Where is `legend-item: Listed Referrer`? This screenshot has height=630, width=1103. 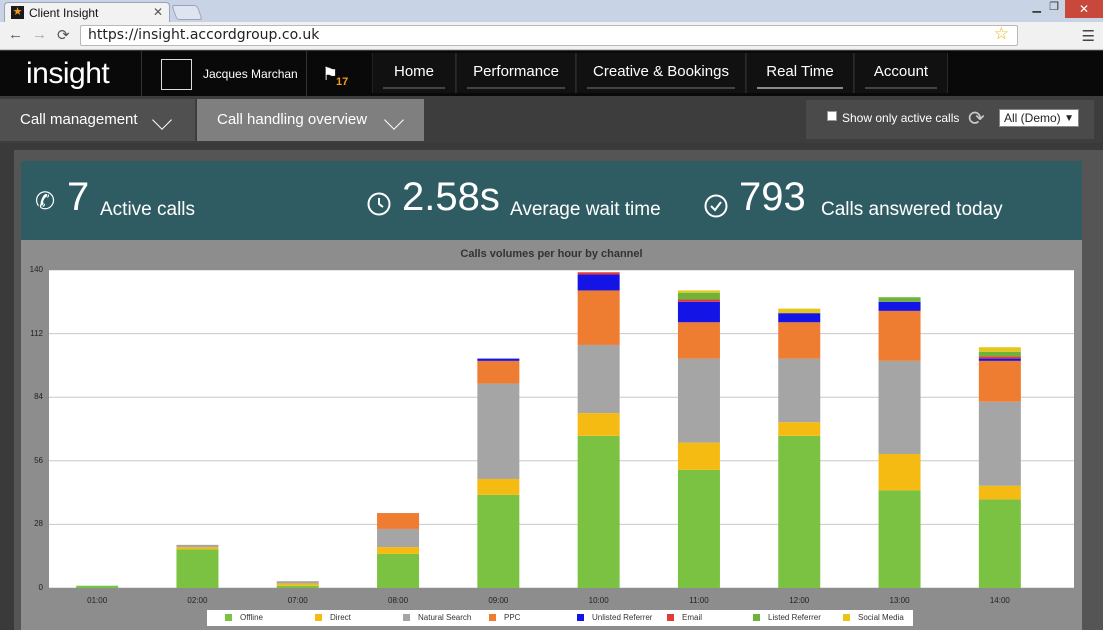
legend-item: Listed Referrer is located at coordinates (787, 617).